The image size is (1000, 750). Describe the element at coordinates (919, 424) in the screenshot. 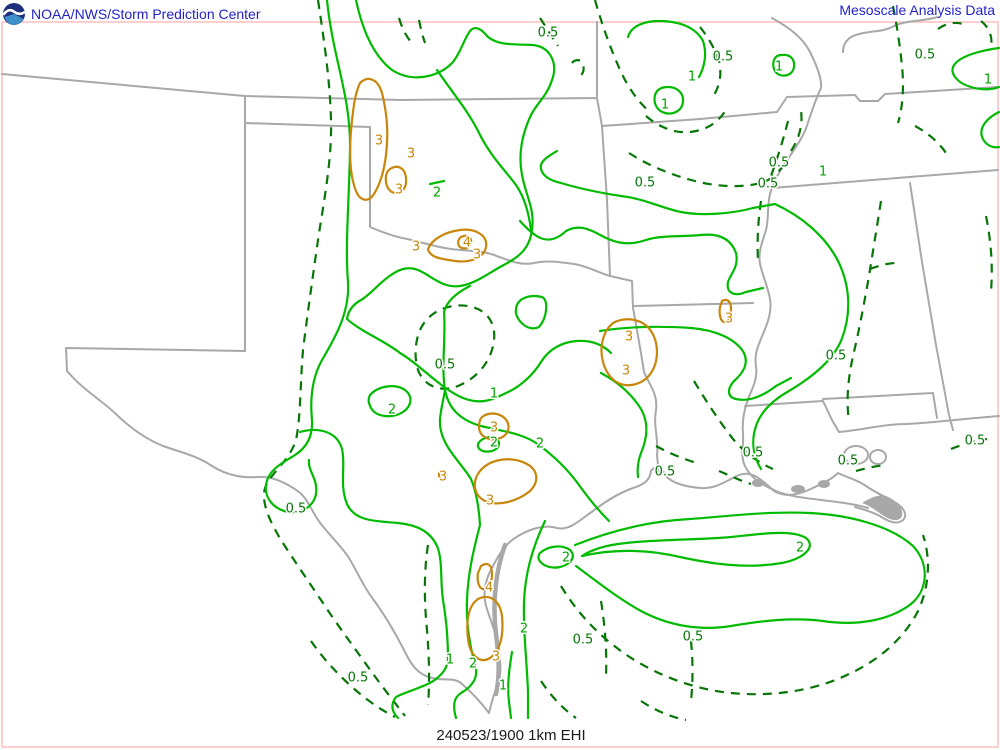

I see `mississippi-coastline` at that location.